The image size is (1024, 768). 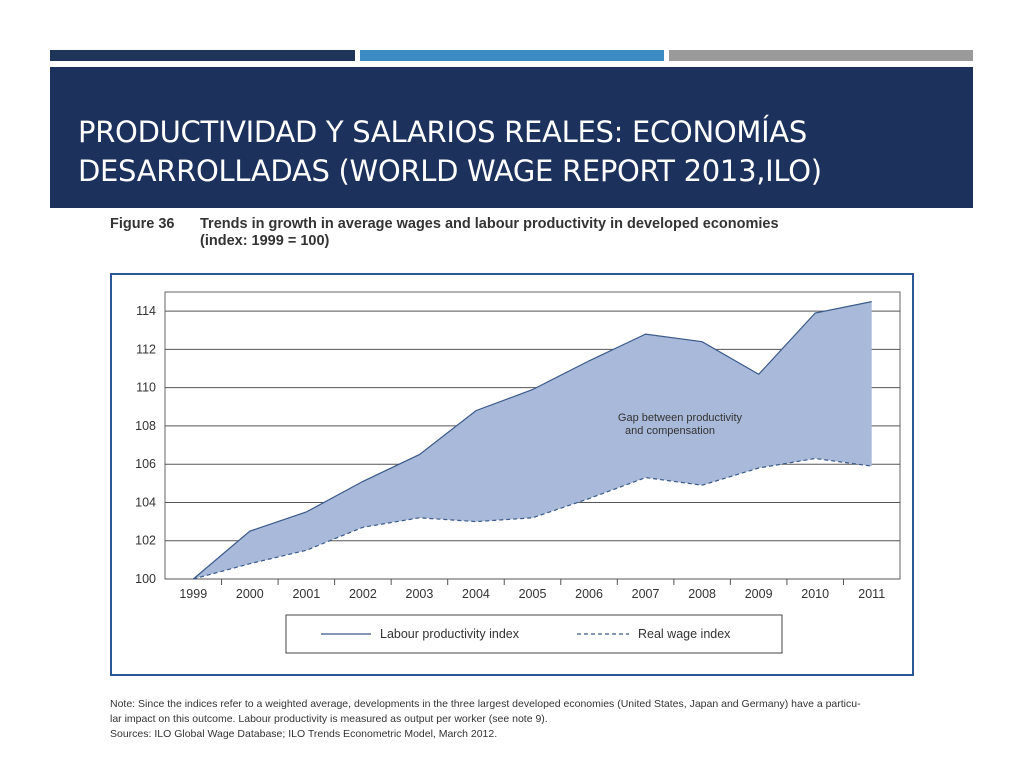 I want to click on y-tick-label: 100, so click(x=145, y=579).